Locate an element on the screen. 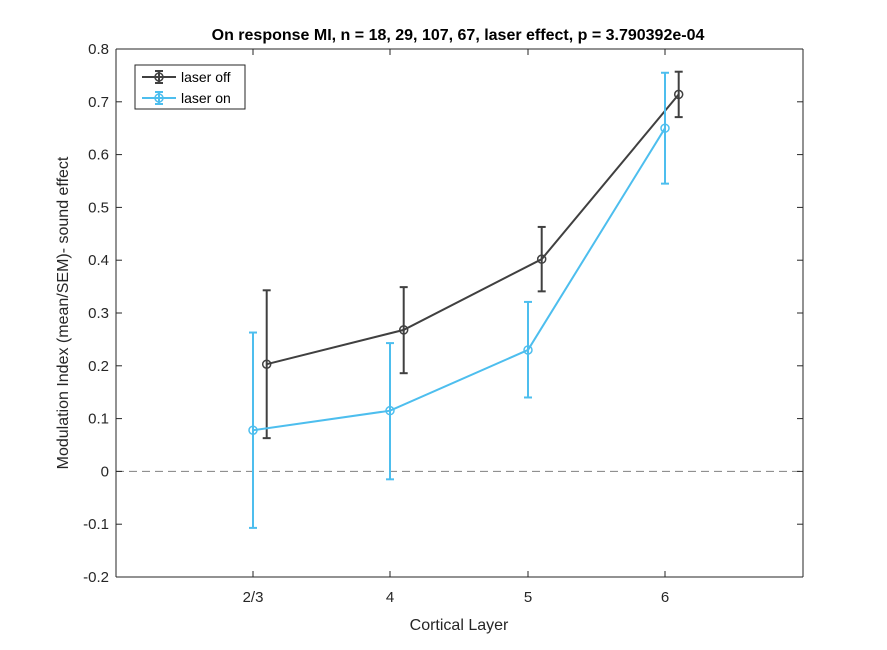 This screenshot has width=887, height=650. x-tick-label: 5 is located at coordinates (528, 597).